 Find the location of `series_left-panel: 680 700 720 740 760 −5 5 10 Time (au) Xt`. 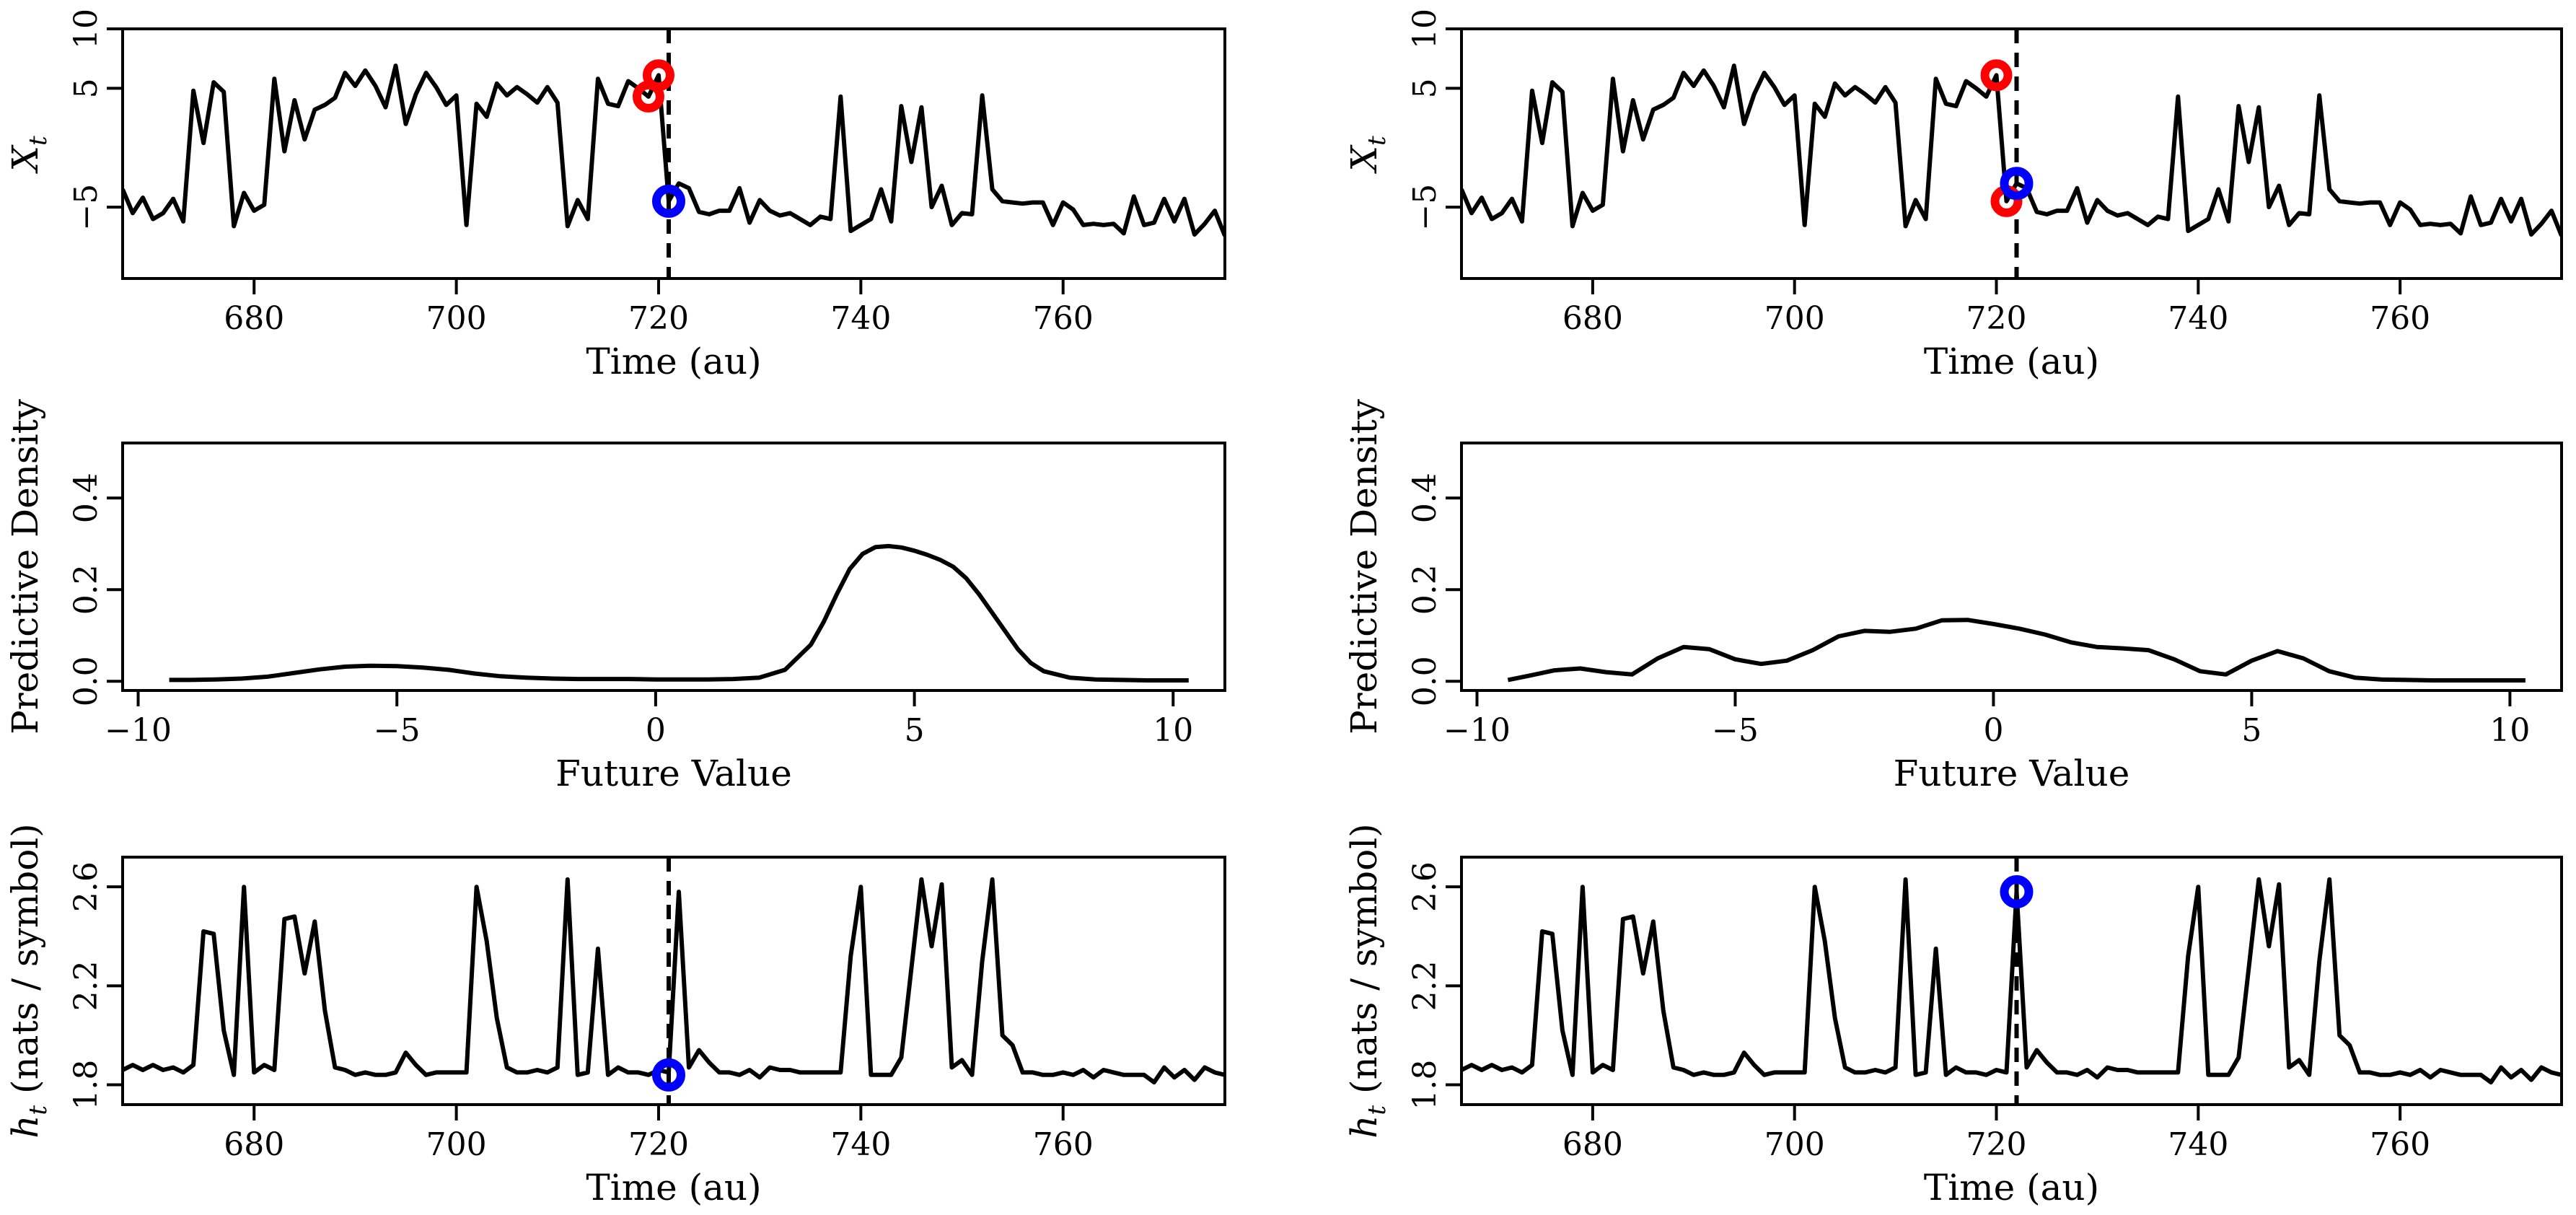

series_left-panel: 680 700 720 740 760 −5 5 10 Time (au) Xt is located at coordinates (615, 195).